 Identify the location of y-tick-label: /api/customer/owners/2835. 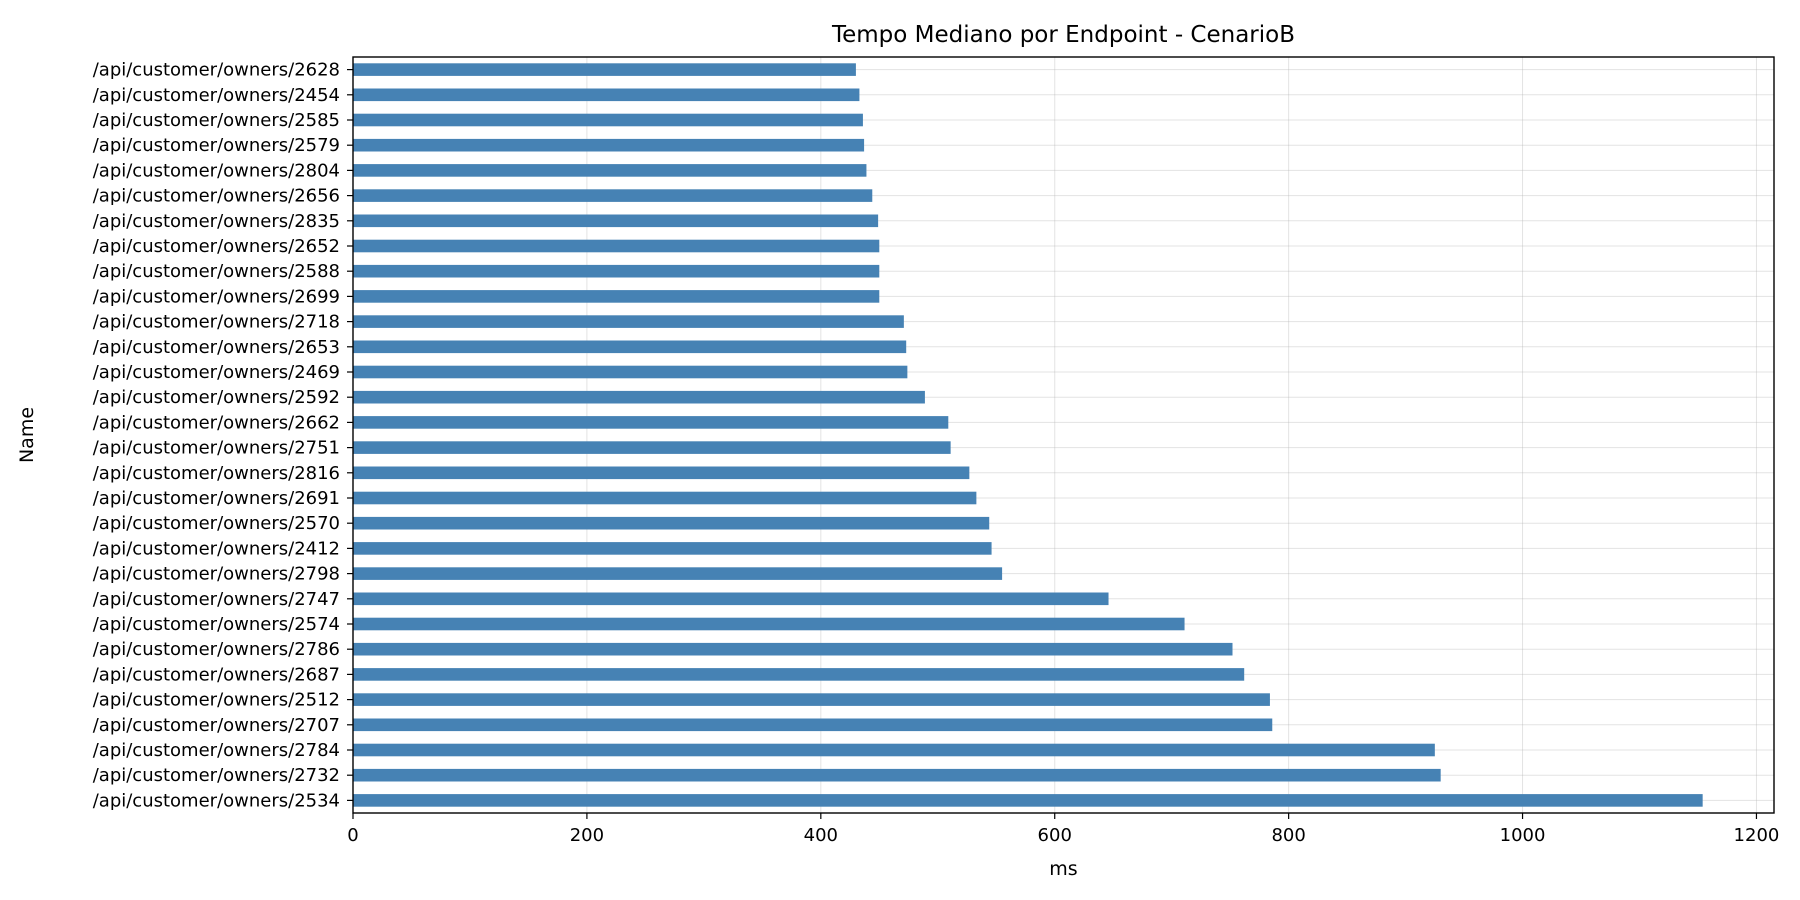
(216, 221).